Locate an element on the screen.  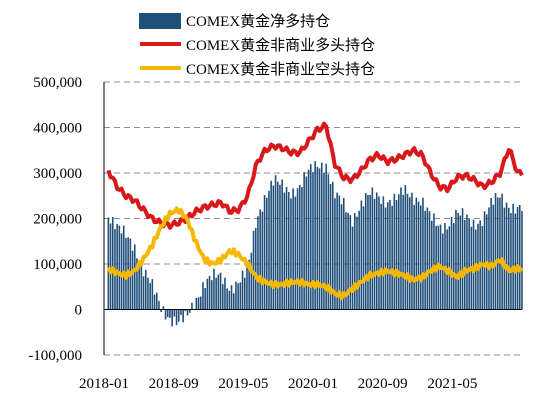
y-tick-label: 200,000 is located at coordinates (57, 220).